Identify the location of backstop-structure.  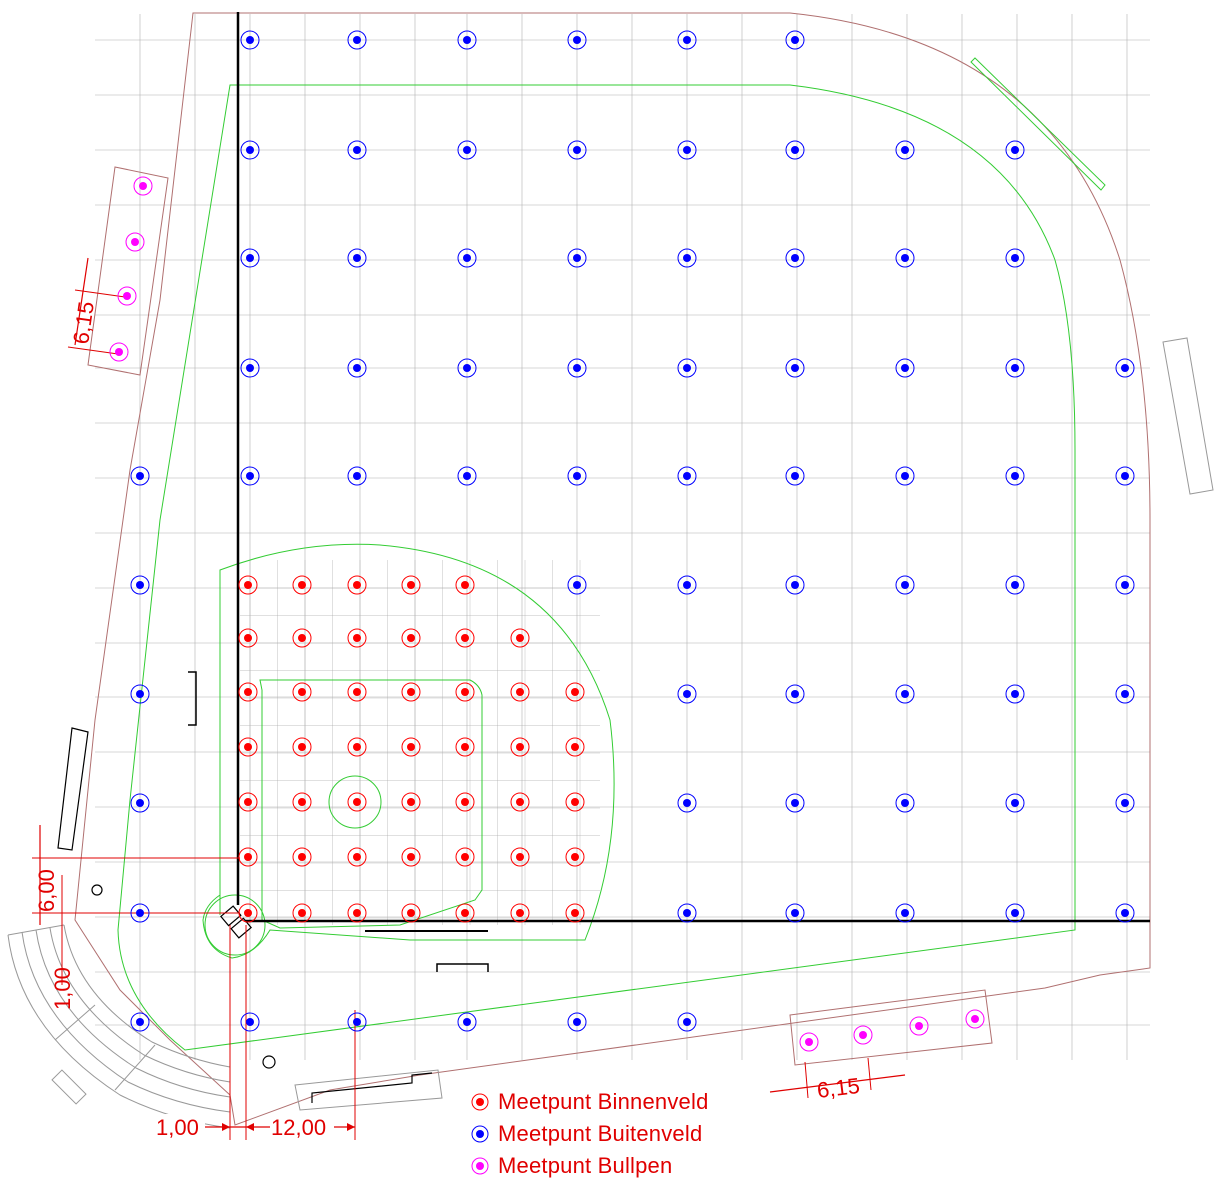
(368, 1090).